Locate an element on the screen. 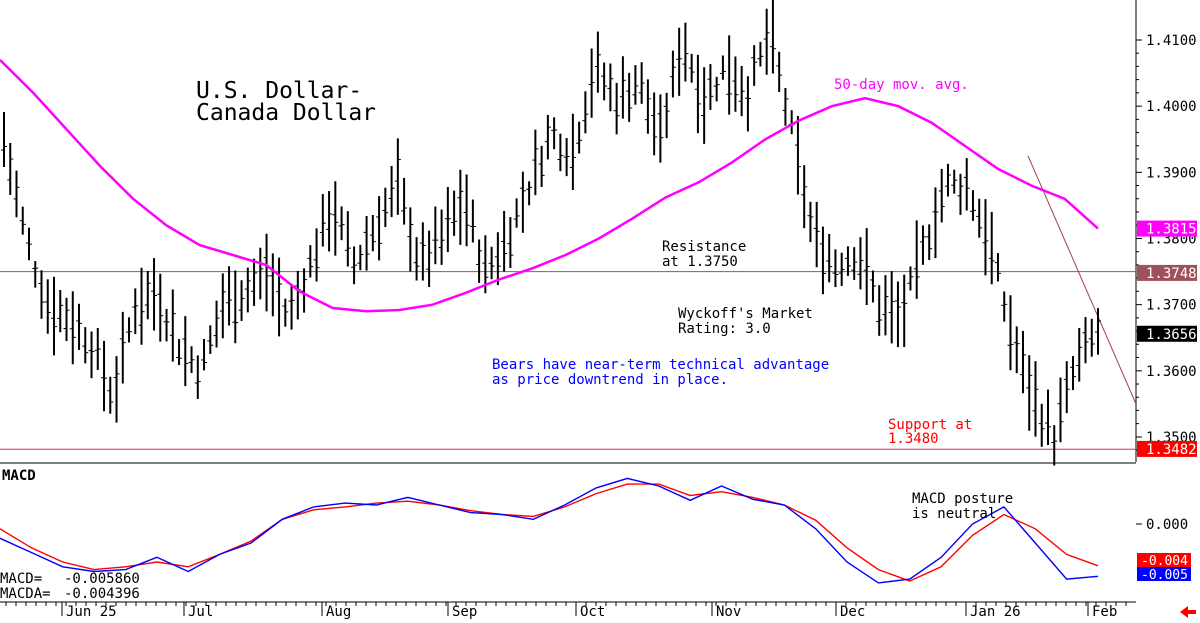  date-tick-label: Jul is located at coordinates (200, 612).